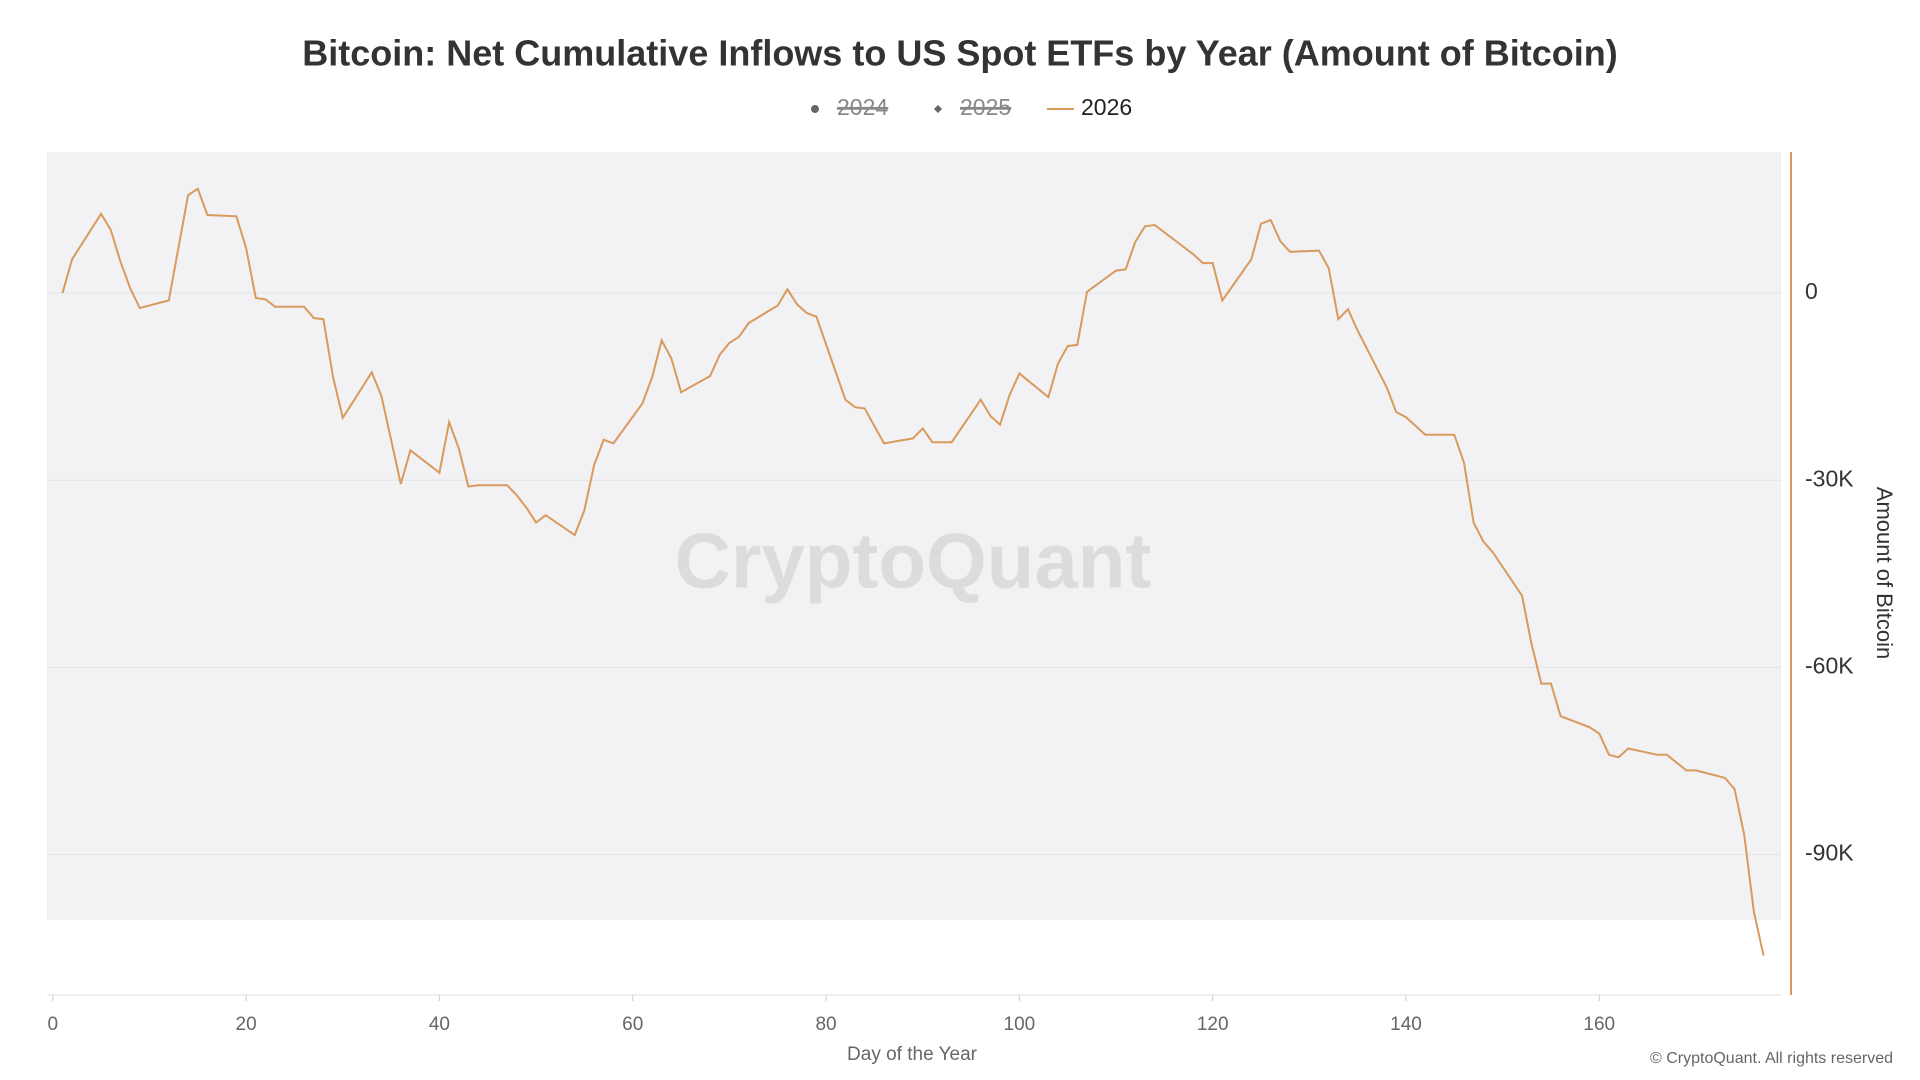 Image resolution: width=1920 pixels, height=1080 pixels. What do you see at coordinates (53, 1024) in the screenshot?
I see `x-tick-label: 0` at bounding box center [53, 1024].